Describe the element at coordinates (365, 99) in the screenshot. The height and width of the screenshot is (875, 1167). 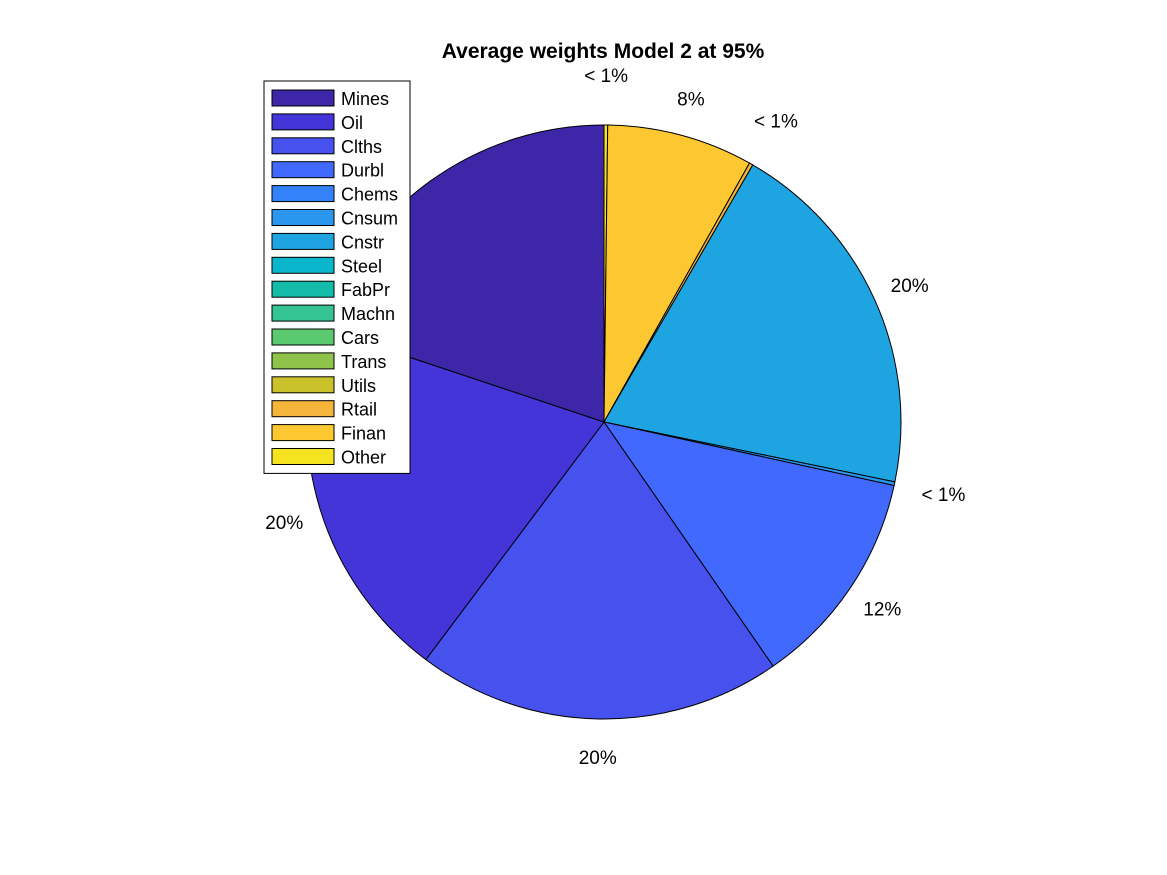
I see `legend-label-mines: Mines` at that location.